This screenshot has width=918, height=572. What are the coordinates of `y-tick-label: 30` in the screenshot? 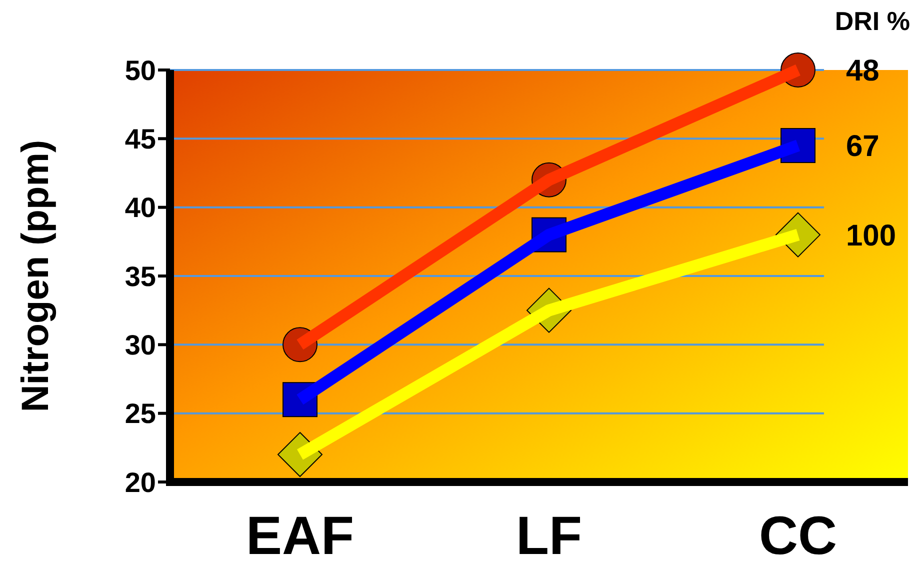 It's located at (140, 344).